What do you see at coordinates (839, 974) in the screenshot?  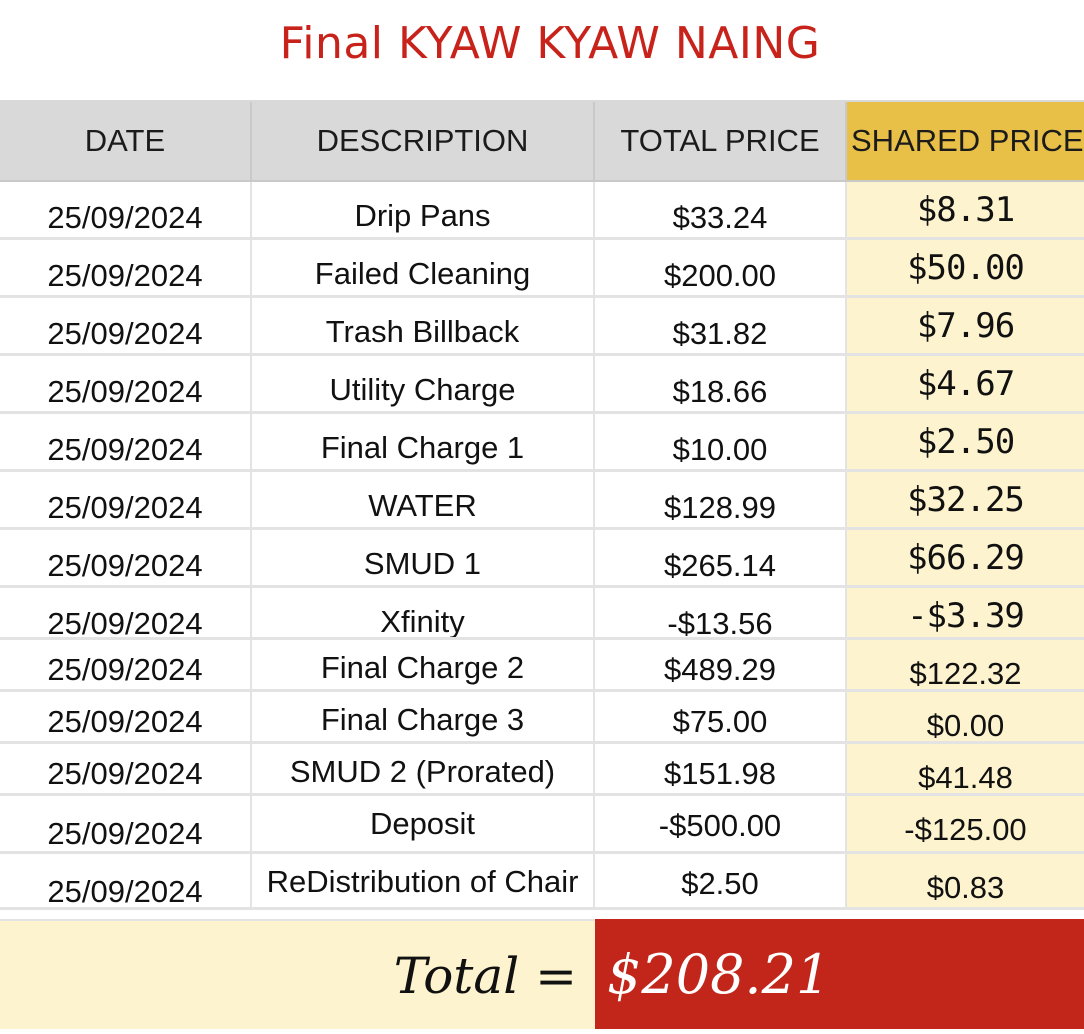 I see `total-value-cell: $208.21` at bounding box center [839, 974].